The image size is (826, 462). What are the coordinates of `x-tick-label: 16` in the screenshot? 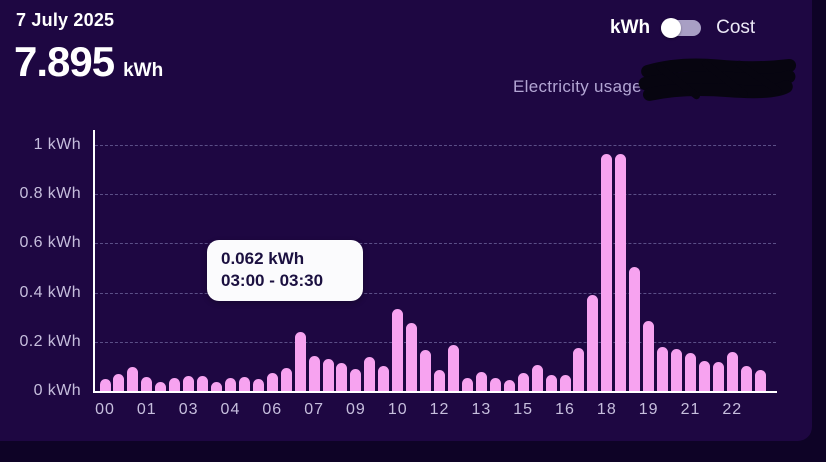 It's located at (565, 409).